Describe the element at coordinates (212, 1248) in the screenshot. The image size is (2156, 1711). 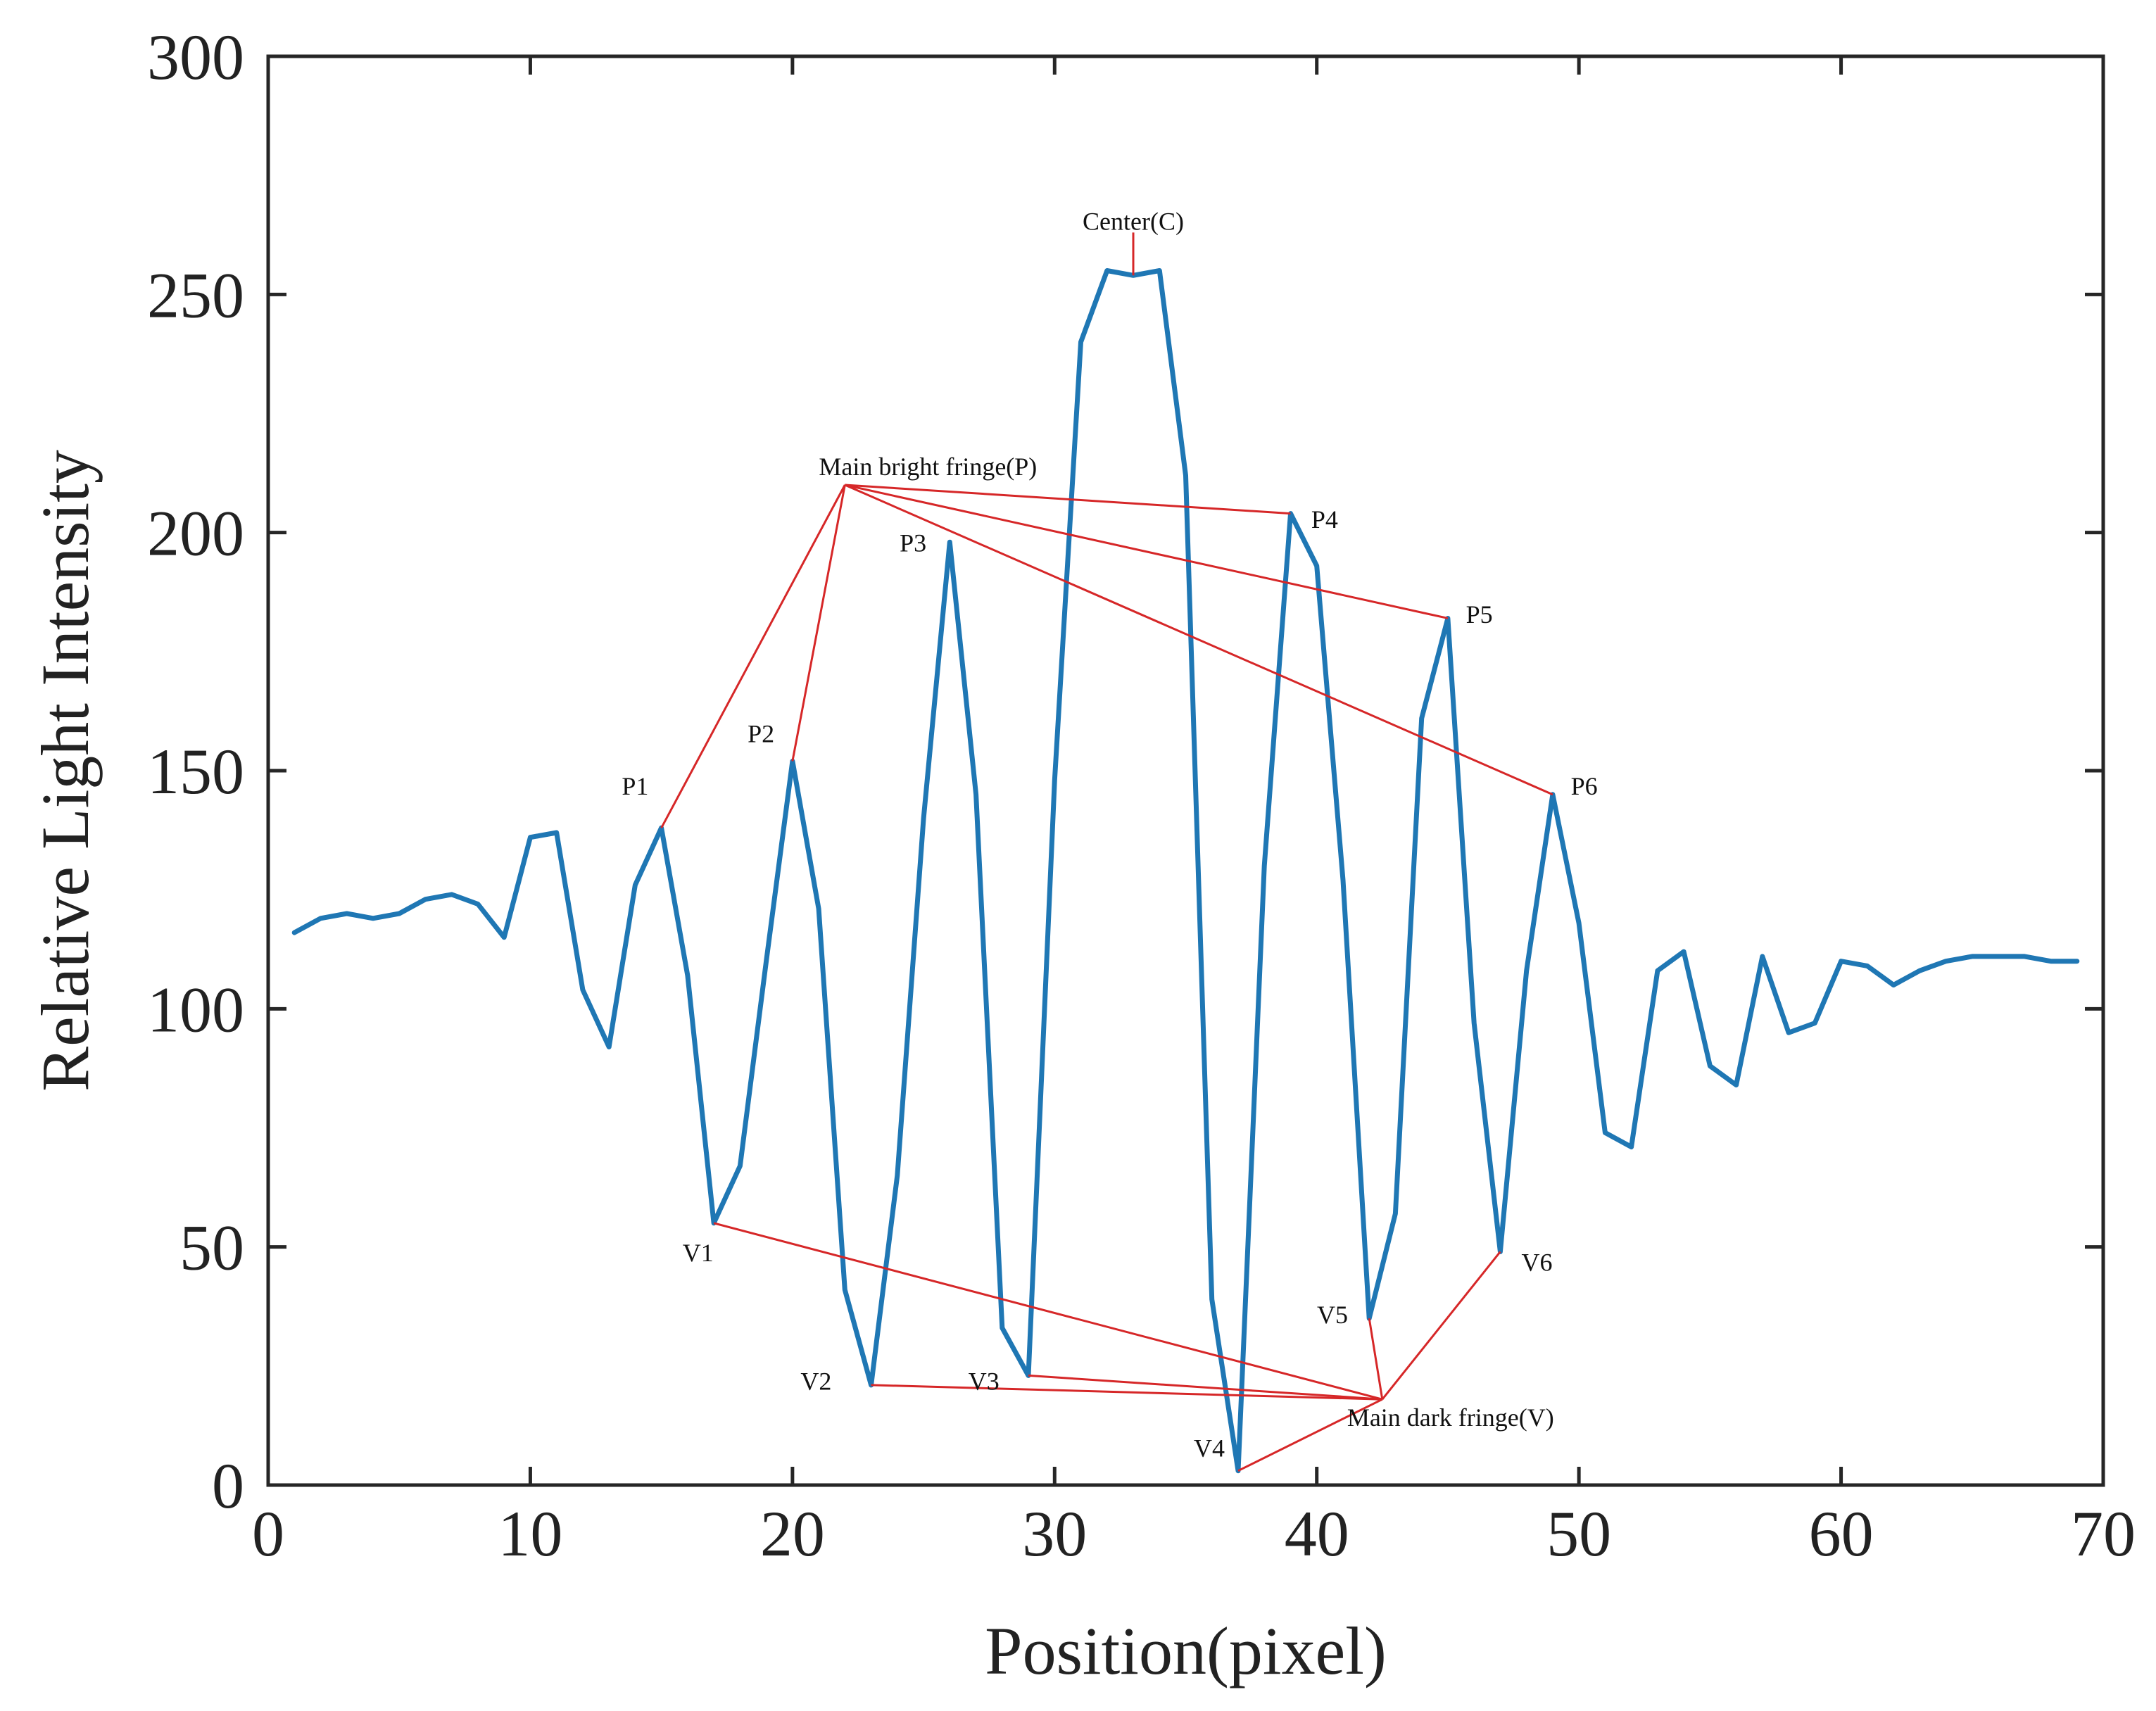
I see `y-tick-label: 50` at that location.